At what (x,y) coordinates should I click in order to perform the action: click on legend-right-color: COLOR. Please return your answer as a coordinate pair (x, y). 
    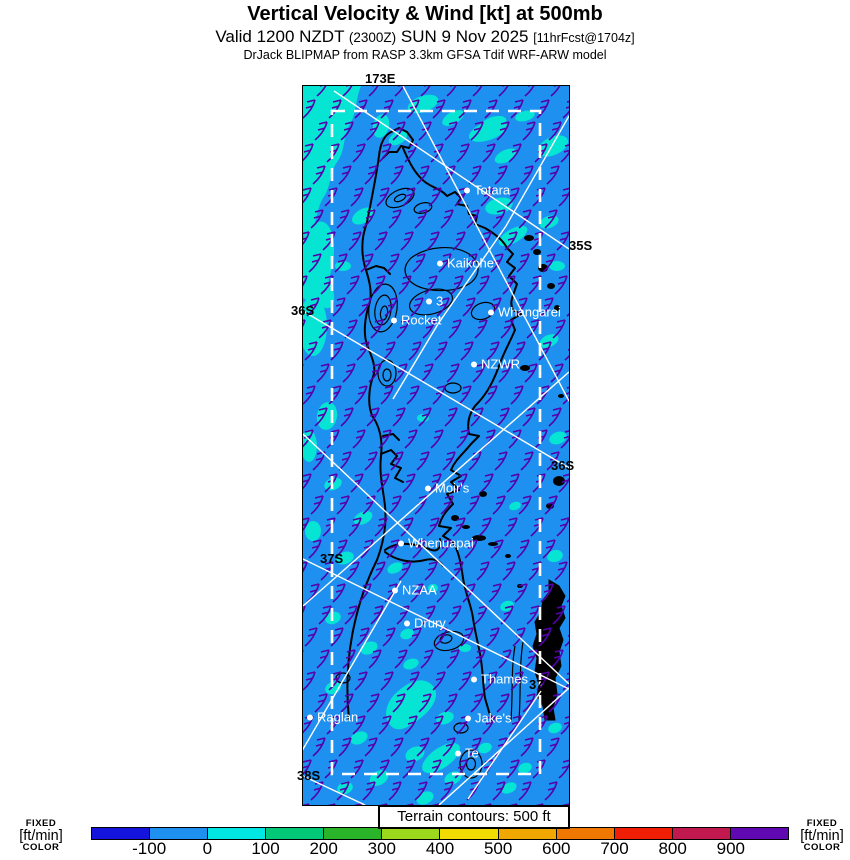
    Looking at the image, I should click on (822, 847).